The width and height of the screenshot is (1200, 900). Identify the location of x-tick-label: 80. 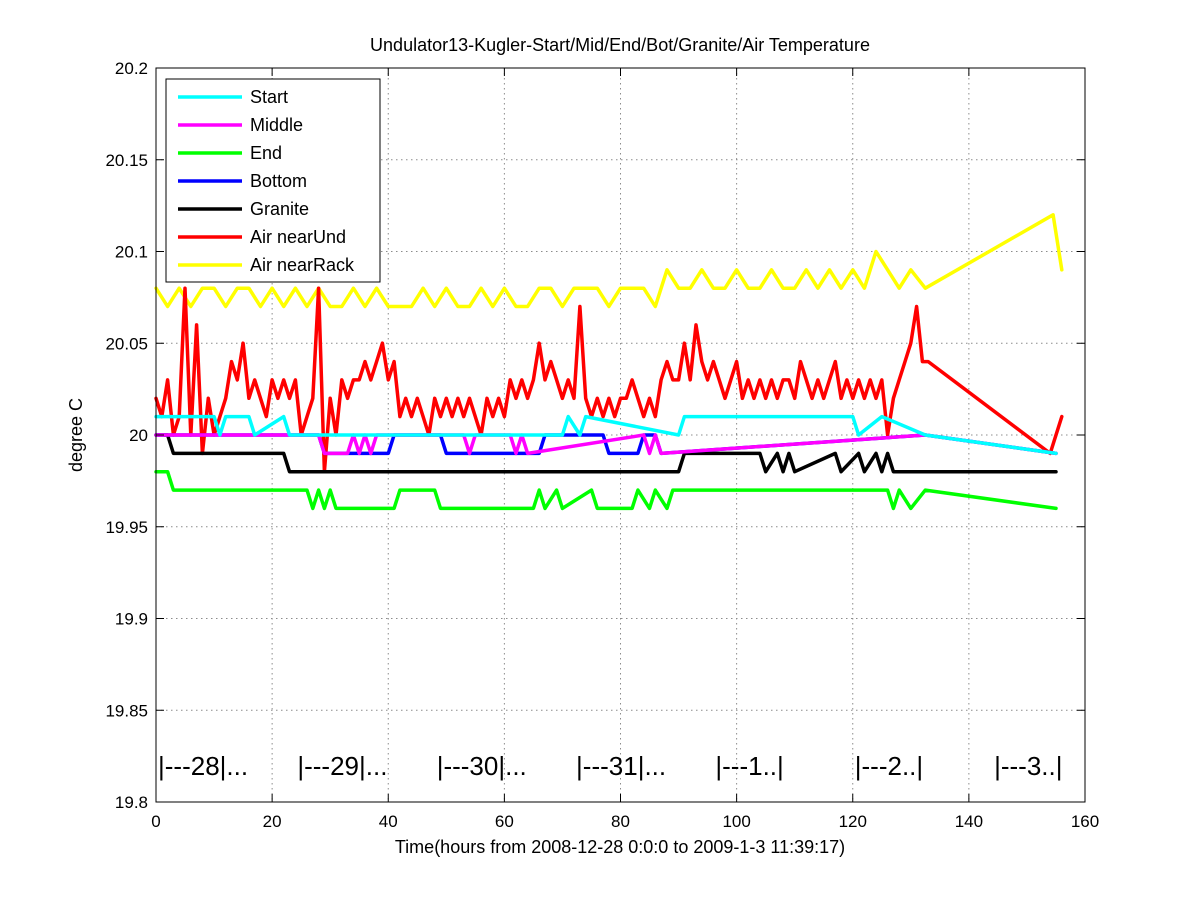
(620, 821).